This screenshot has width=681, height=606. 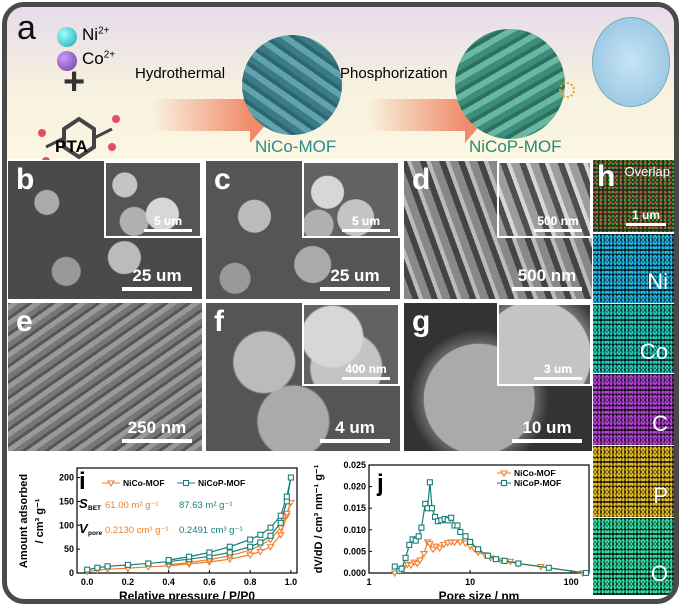 What do you see at coordinates (567, 90) in the screenshot?
I see `zoom-circle` at bounding box center [567, 90].